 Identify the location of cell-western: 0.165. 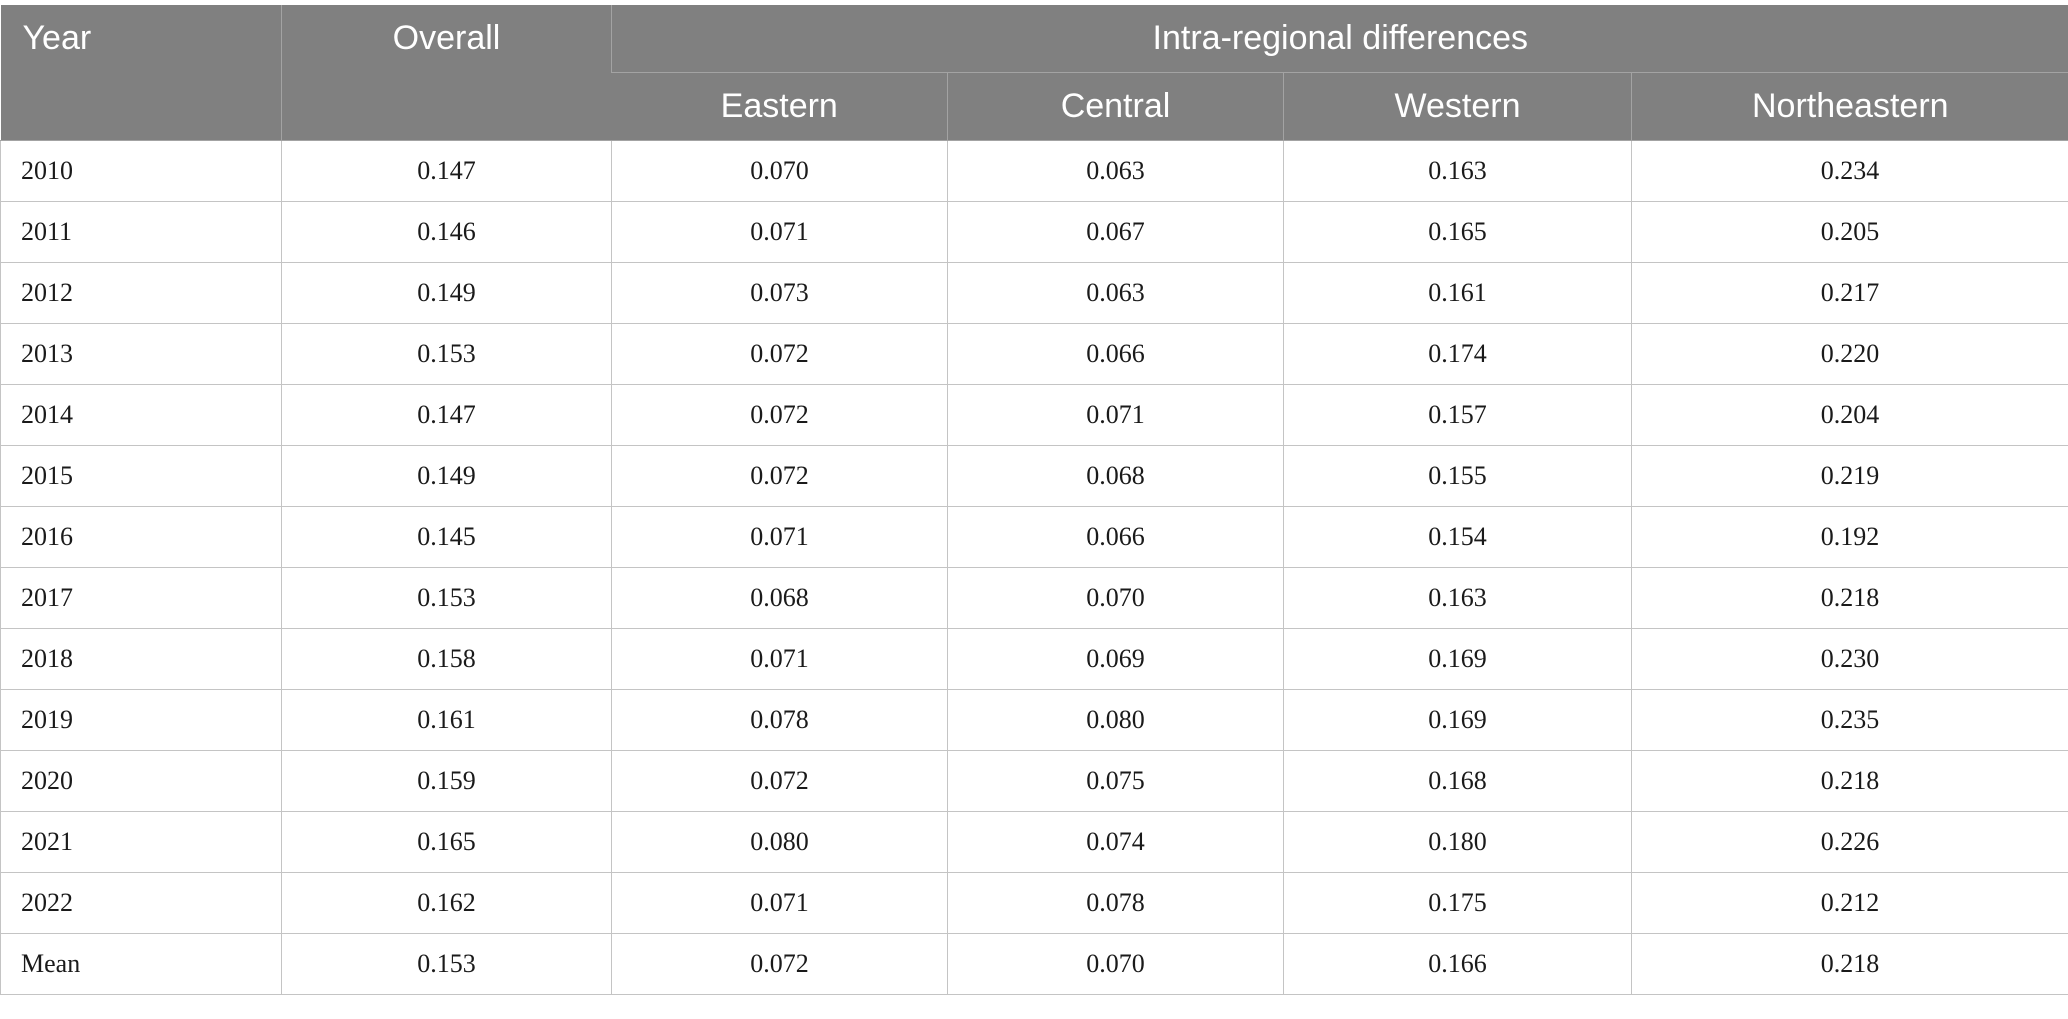
(1457, 232).